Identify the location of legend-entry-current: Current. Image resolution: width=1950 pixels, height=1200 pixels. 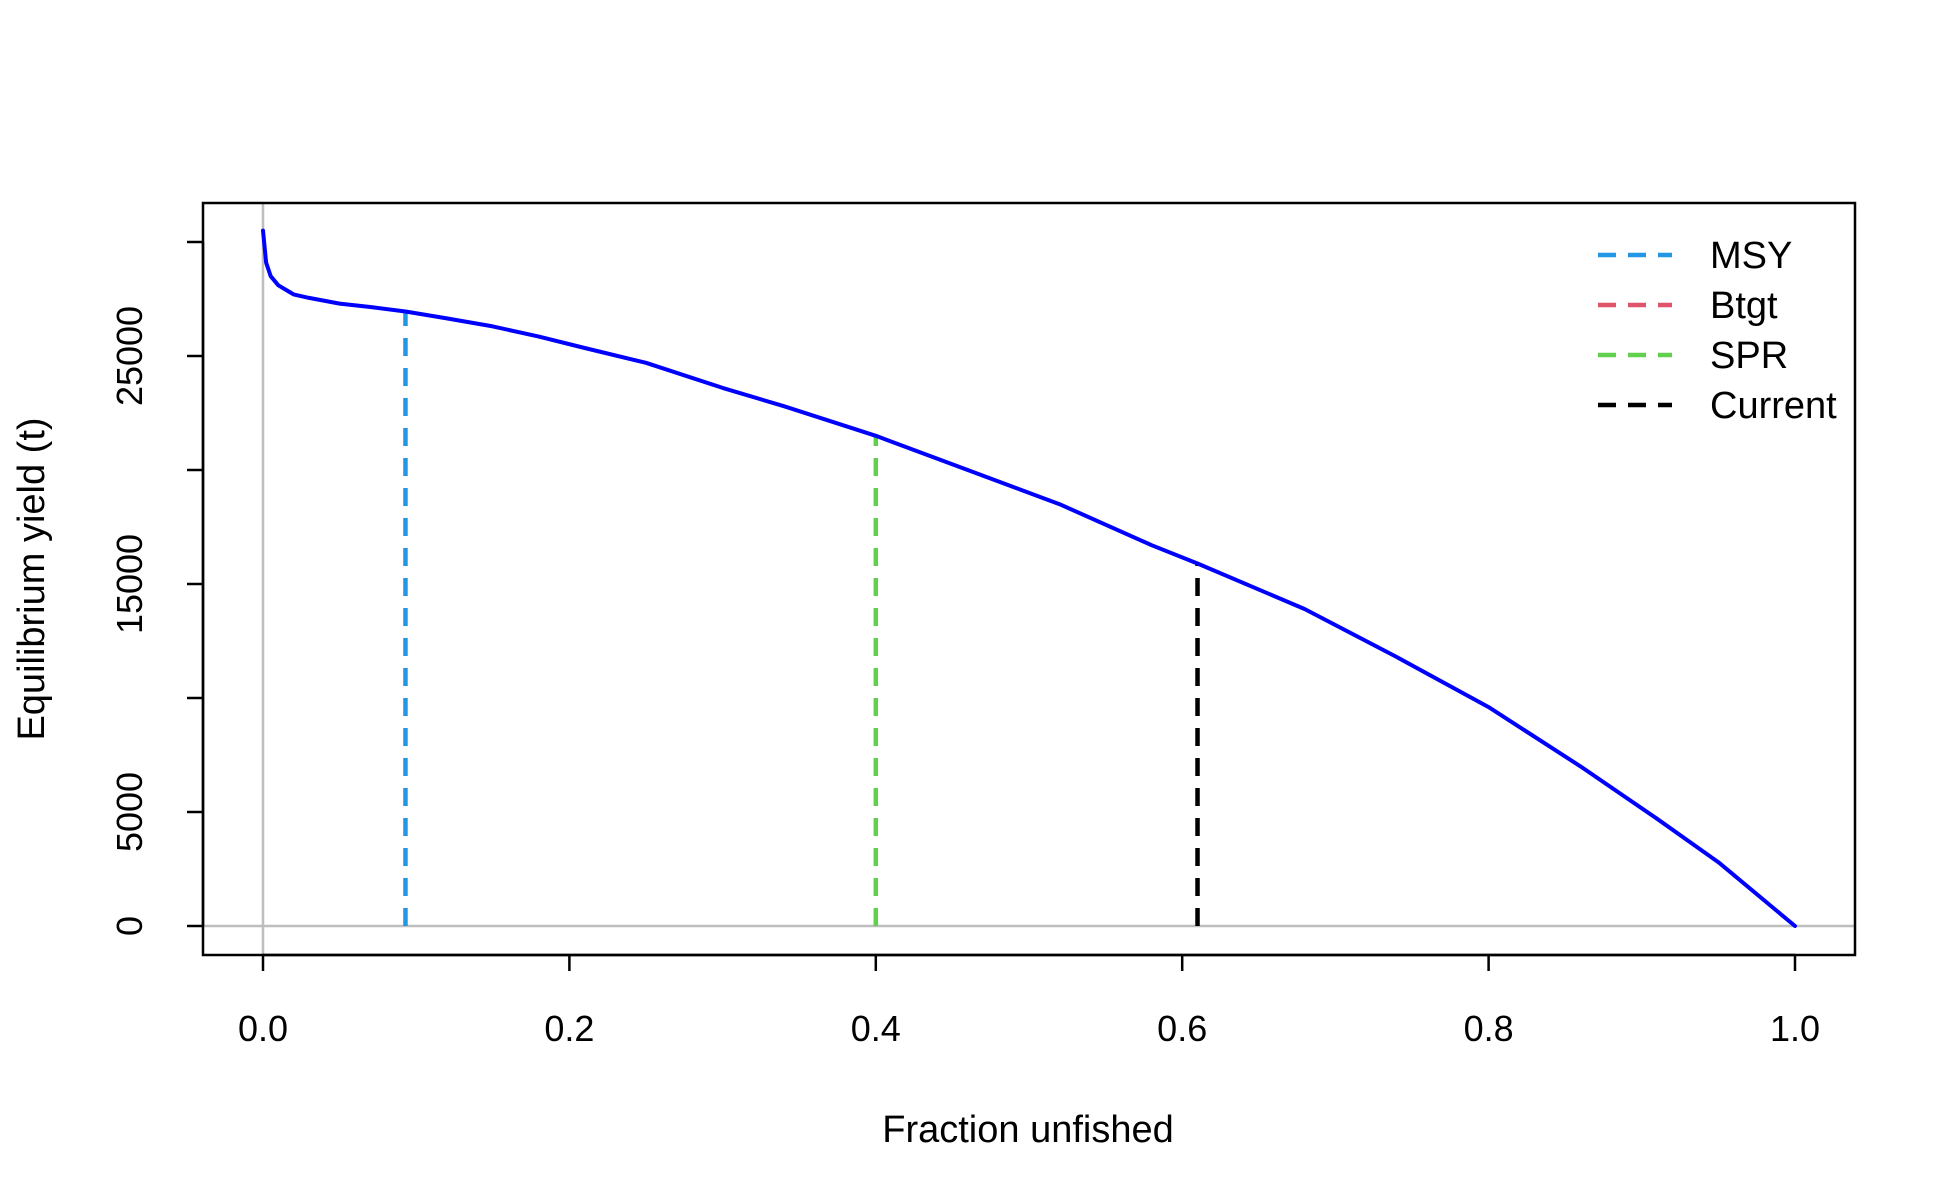
(1717, 406).